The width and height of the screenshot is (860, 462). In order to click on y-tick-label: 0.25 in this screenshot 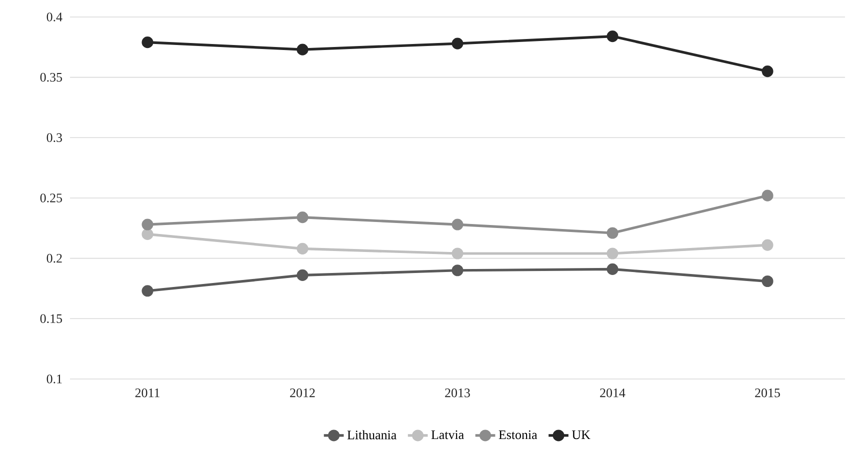, I will do `click(51, 198)`.